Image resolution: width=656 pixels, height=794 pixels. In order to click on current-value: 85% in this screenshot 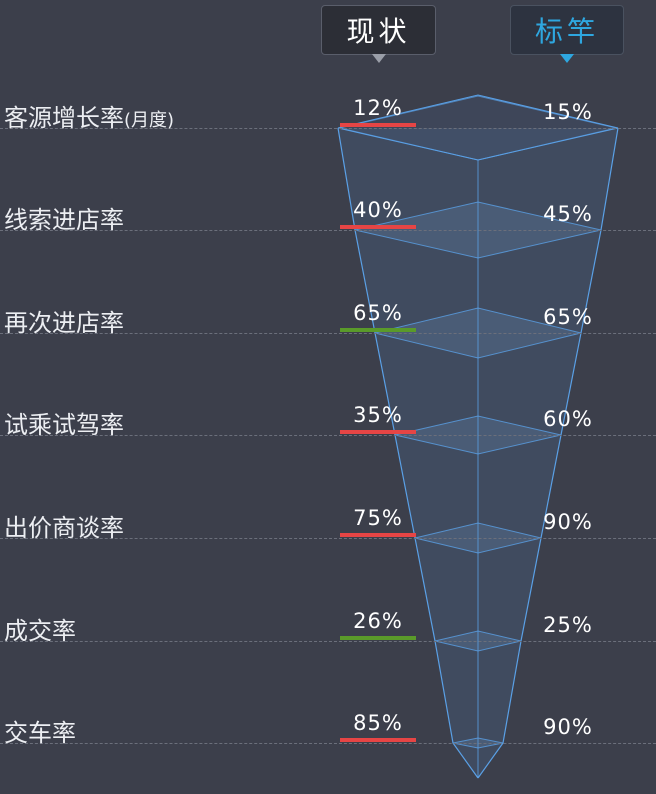, I will do `click(378, 723)`.